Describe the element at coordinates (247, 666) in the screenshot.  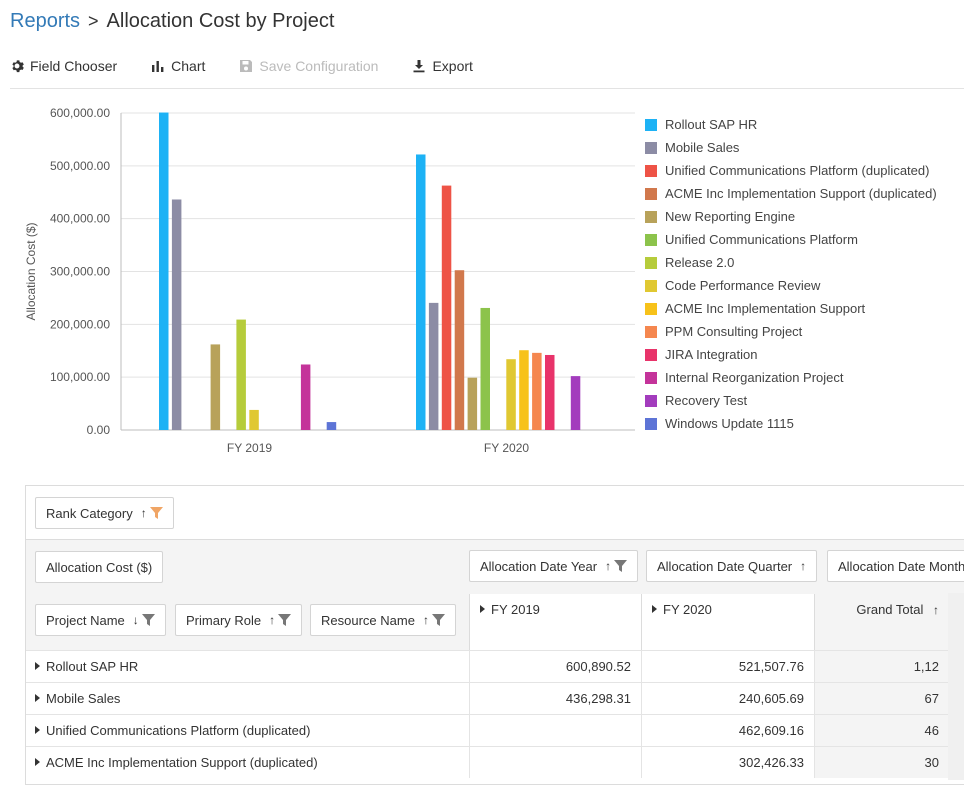
I see `row-header: Rollout SAP HR` at that location.